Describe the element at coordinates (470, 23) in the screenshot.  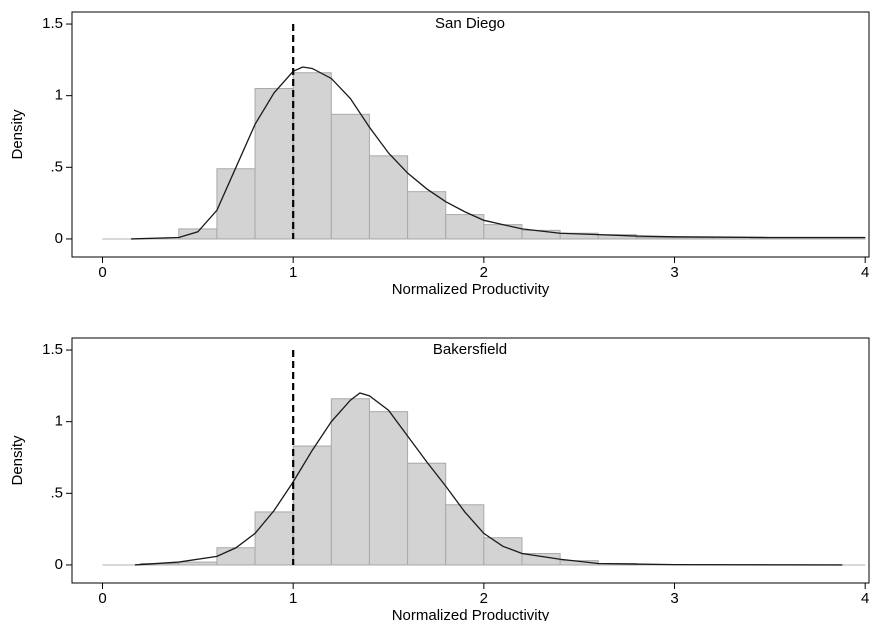
I see `panel-title: San Diego` at that location.